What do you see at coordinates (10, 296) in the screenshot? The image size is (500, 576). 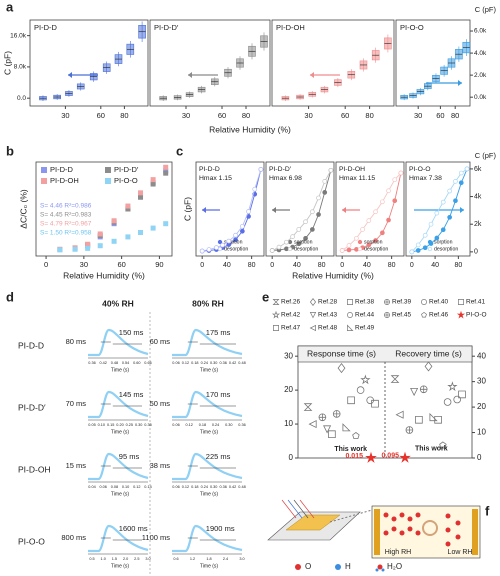 I see `panel-label: d` at bounding box center [10, 296].